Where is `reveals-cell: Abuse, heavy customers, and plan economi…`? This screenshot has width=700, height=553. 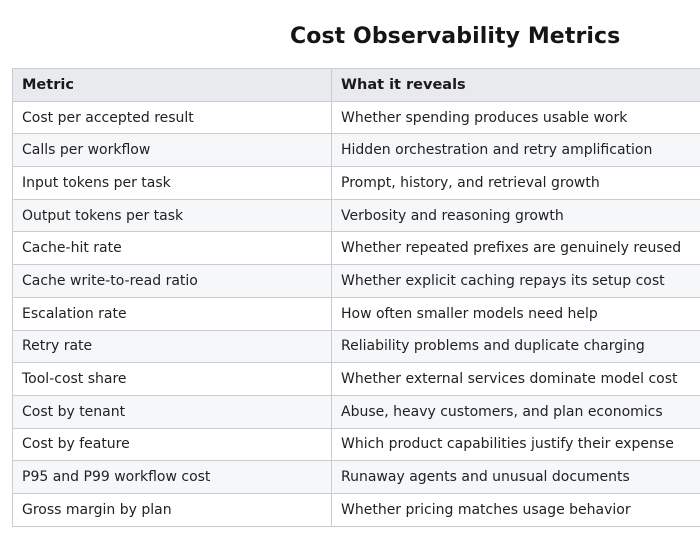
reveals-cell: Abuse, heavy customers, and plan economi… is located at coordinates (515, 411).